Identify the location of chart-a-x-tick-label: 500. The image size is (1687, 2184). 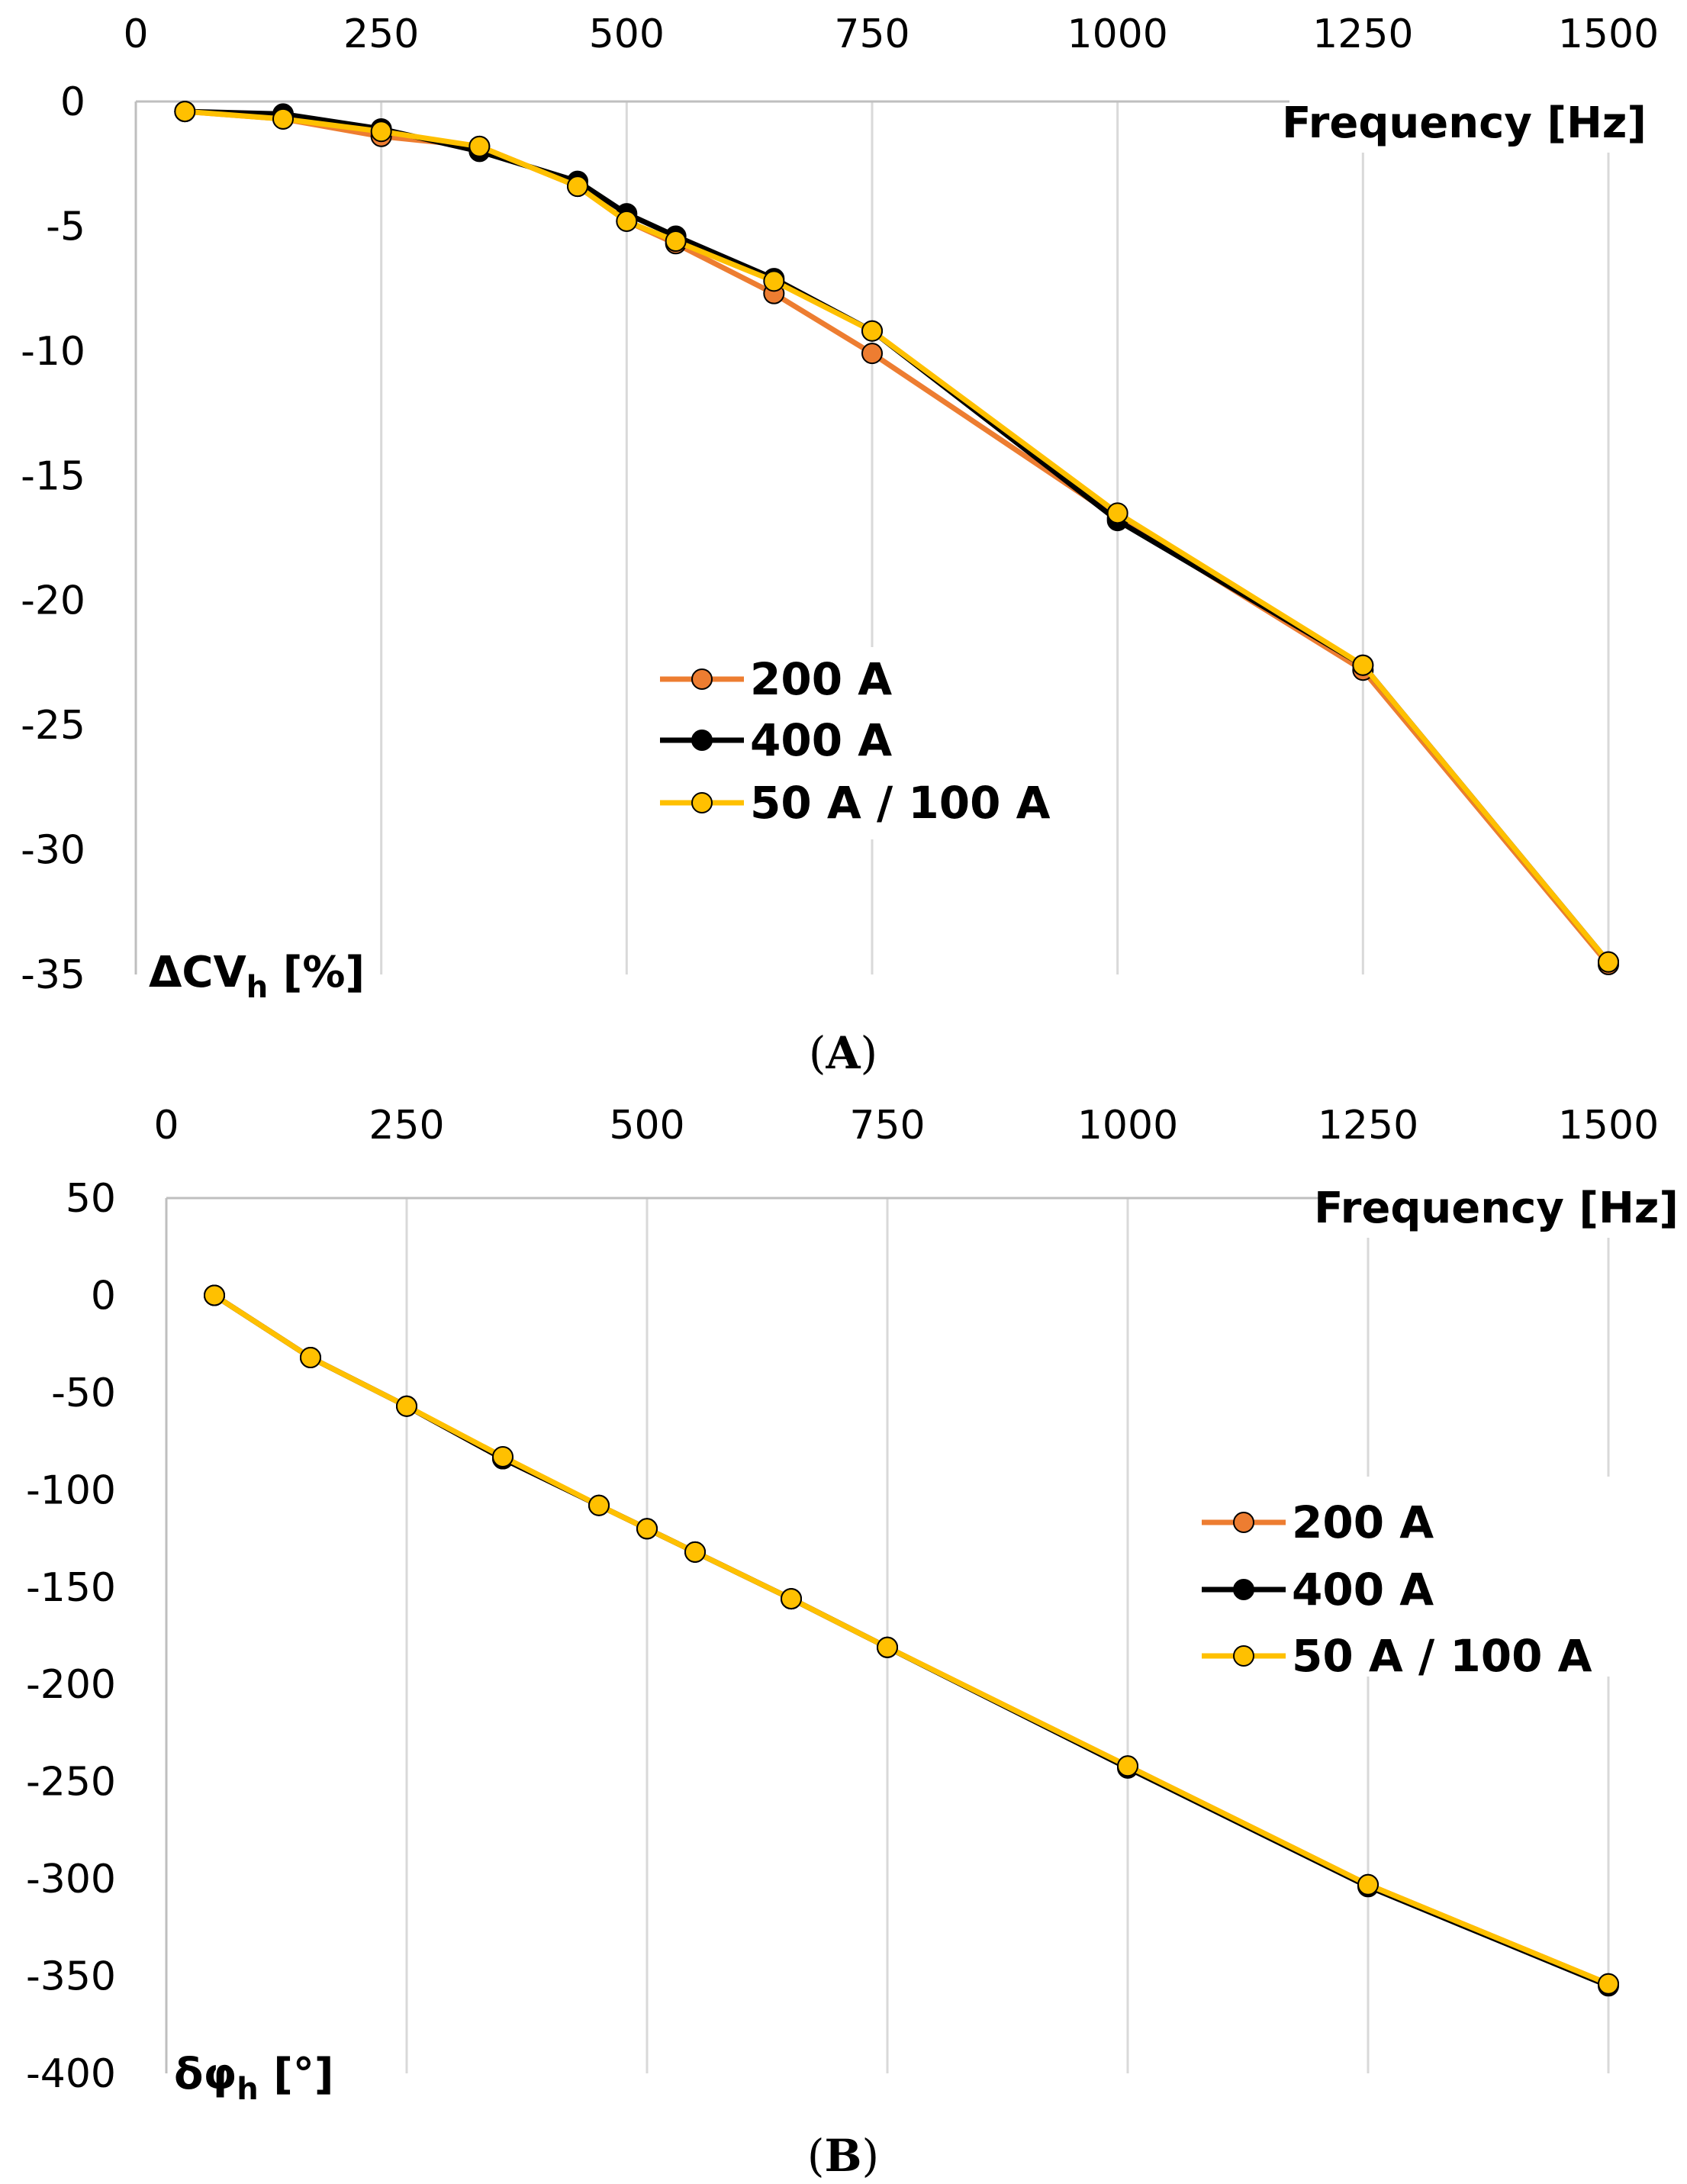
(627, 34).